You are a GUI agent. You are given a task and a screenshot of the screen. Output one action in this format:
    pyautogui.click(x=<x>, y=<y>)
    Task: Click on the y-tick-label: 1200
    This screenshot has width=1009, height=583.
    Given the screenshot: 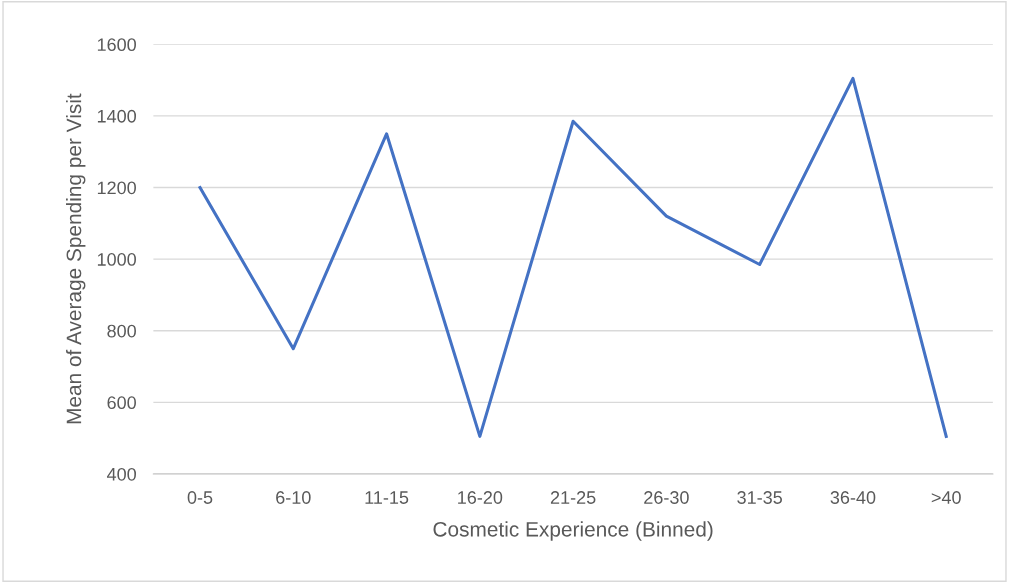 What is the action you would take?
    pyautogui.click(x=116, y=188)
    